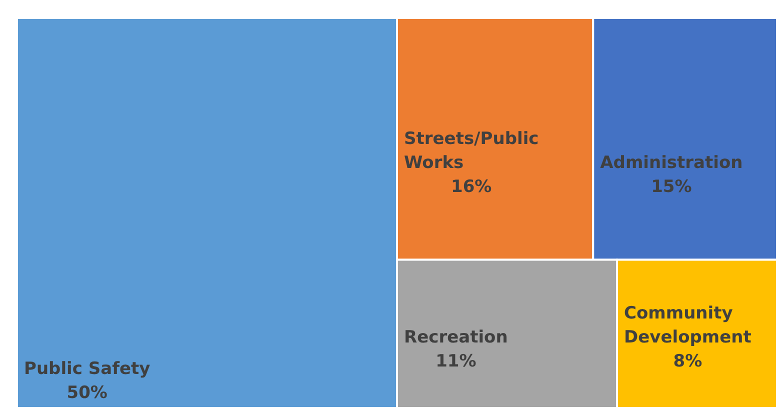 The image size is (782, 411). Describe the element at coordinates (87, 393) in the screenshot. I see `data-label: 50%` at that location.